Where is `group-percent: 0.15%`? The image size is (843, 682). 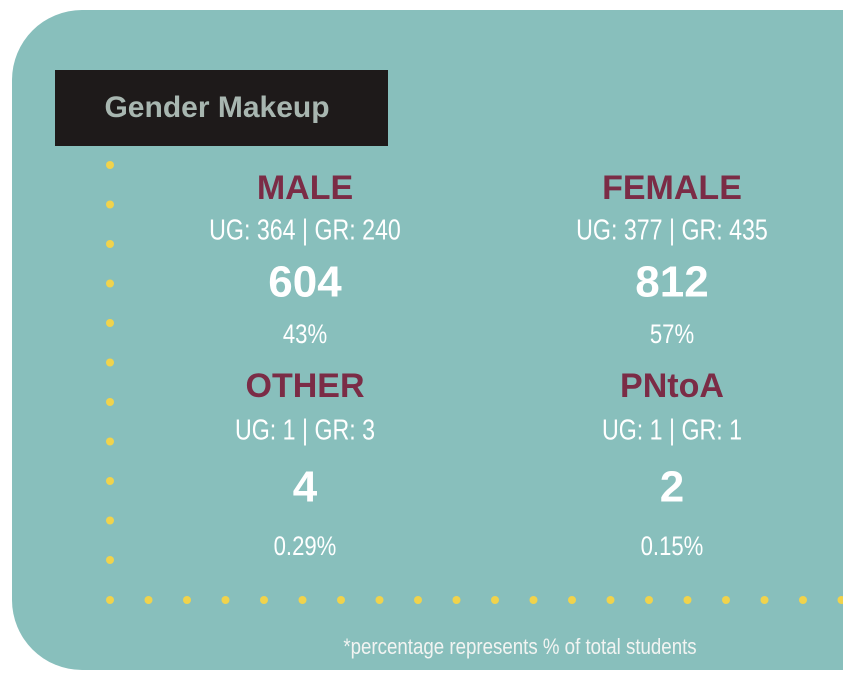
group-percent: 0.15% is located at coordinates (672, 547).